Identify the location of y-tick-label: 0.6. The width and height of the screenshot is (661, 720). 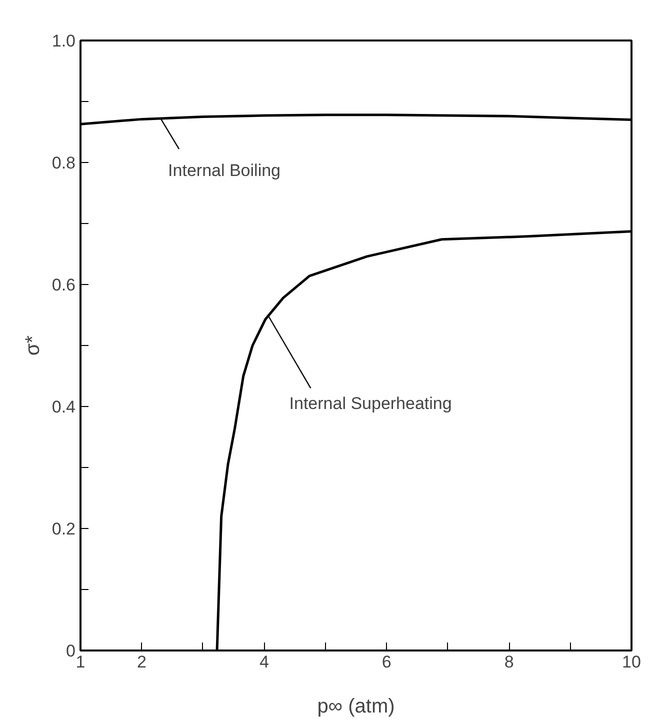
(64, 285).